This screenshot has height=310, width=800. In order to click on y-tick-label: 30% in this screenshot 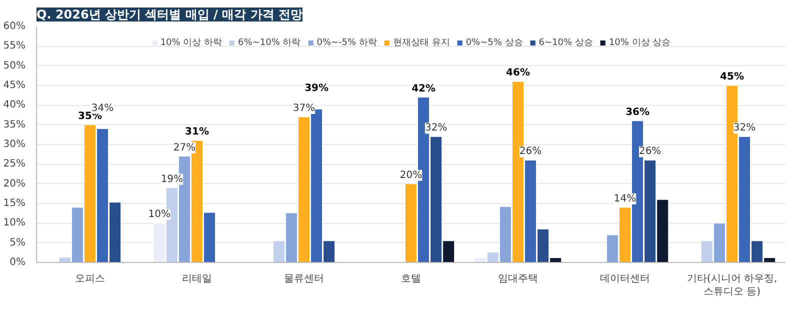, I will do `click(14, 144)`.